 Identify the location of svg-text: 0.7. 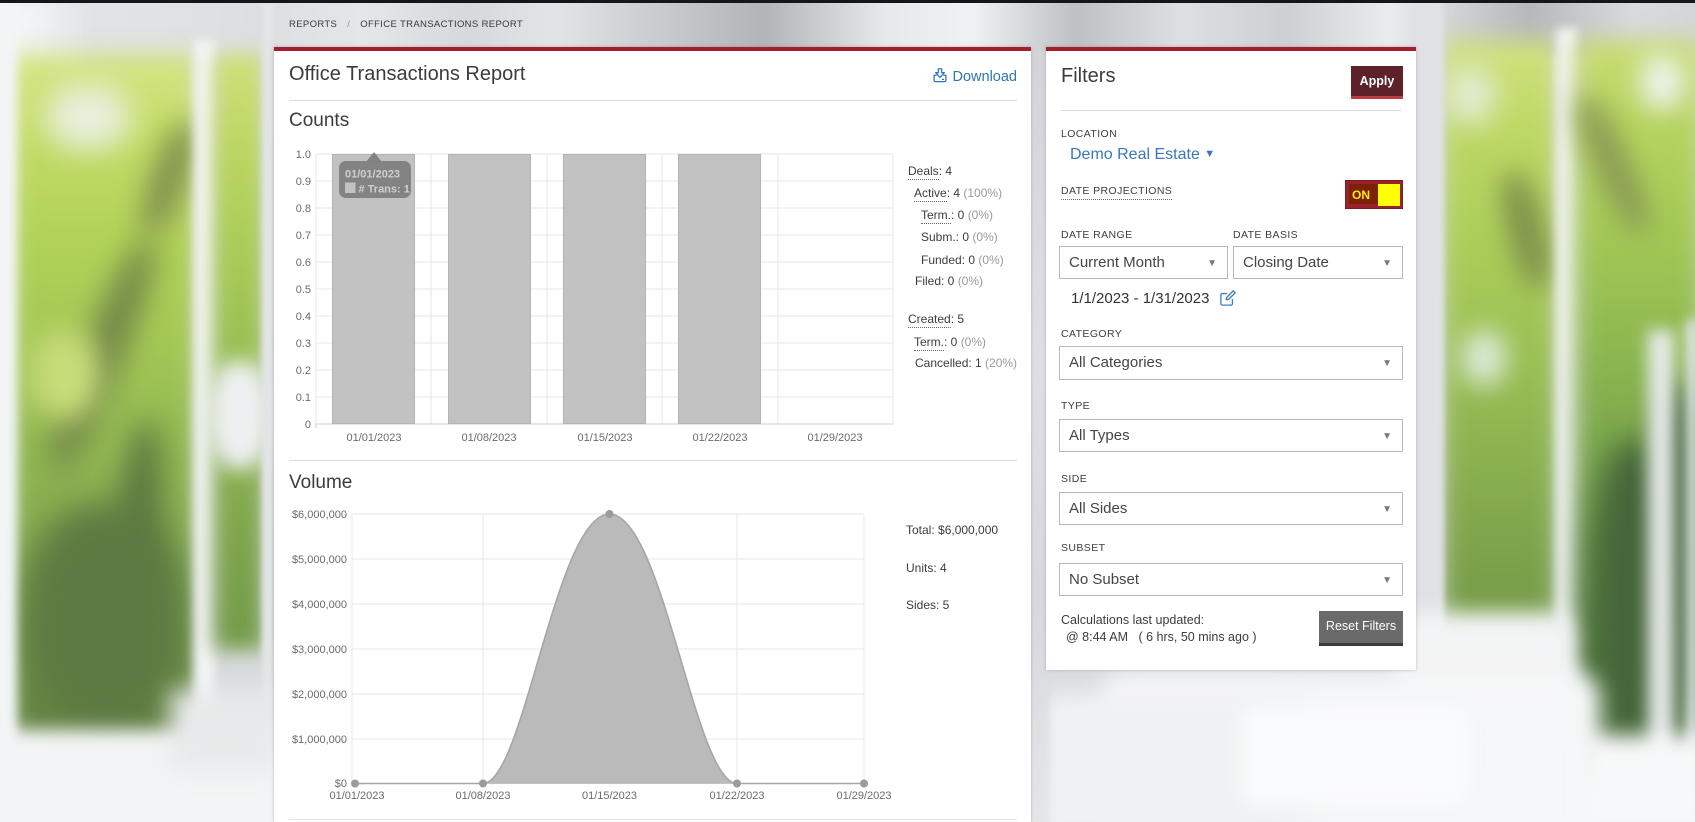
(303, 236).